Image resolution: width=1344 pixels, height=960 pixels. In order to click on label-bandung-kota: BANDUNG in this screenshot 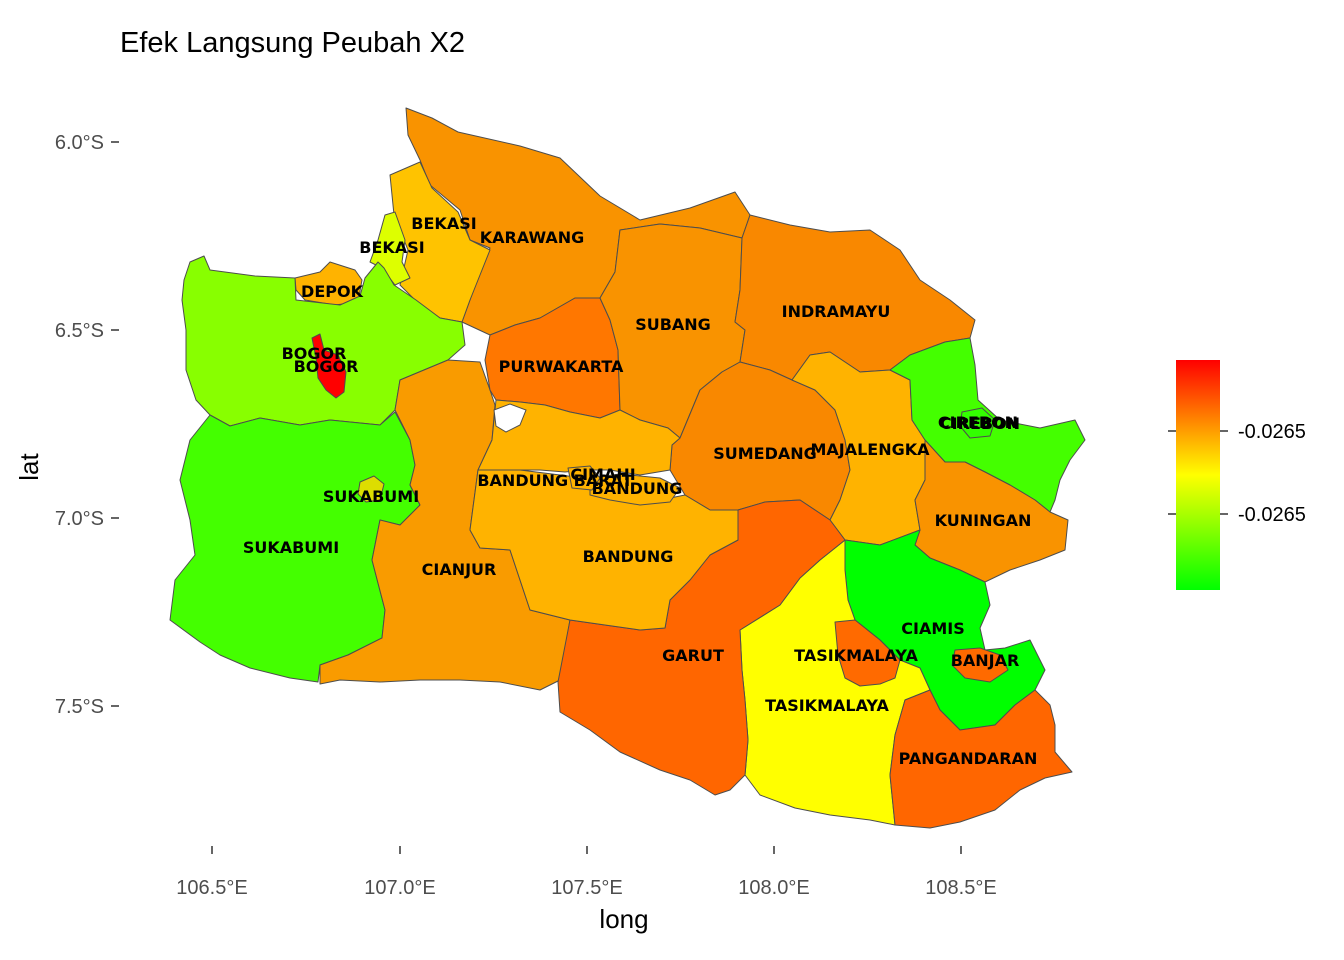, I will do `click(637, 488)`.